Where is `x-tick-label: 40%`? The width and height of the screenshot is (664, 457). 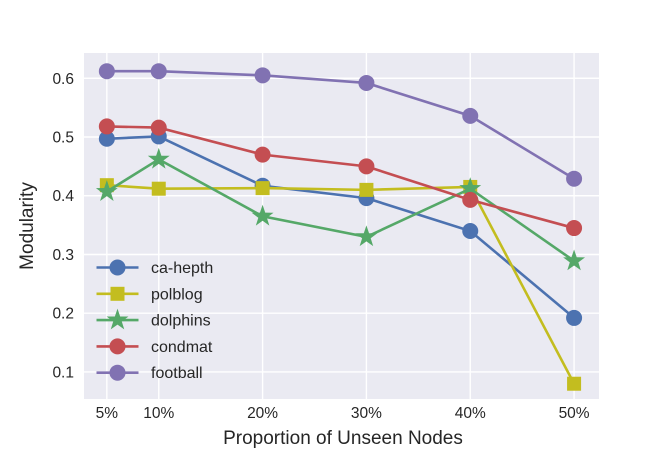
x-tick-label: 40% is located at coordinates (470, 413).